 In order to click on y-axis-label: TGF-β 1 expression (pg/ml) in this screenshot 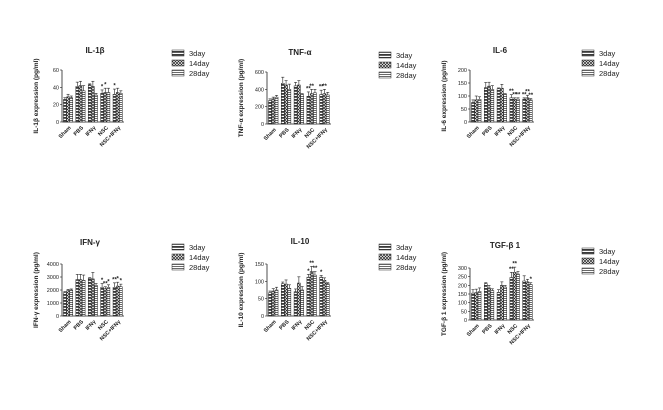, I will do `click(444, 294)`.